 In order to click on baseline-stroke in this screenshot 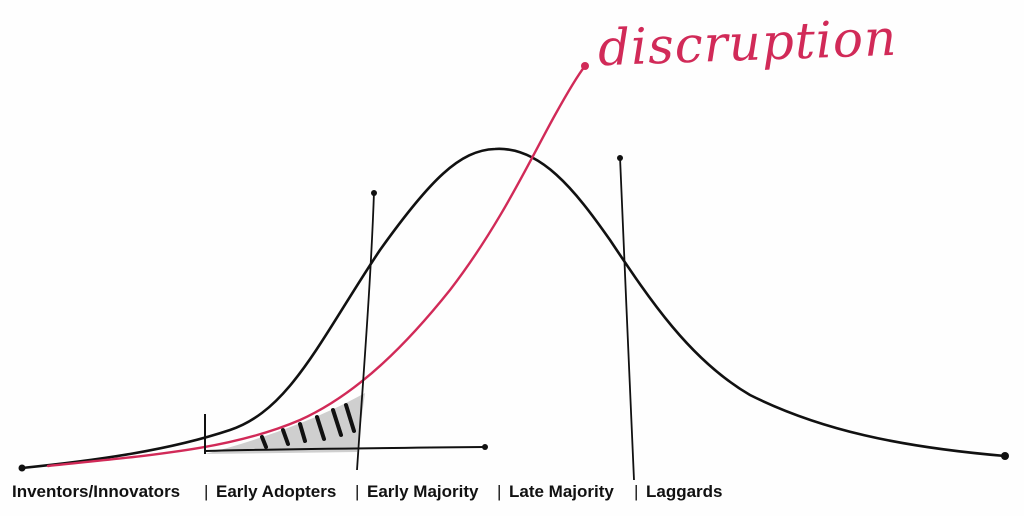, I will do `click(345, 449)`.